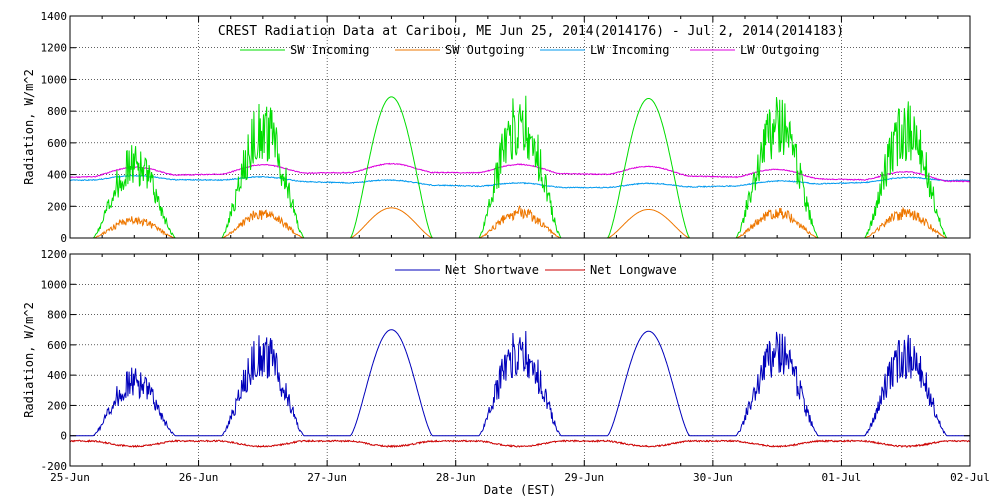 The image size is (1000, 500). I want to click on x-tick-label: 25-Jun, so click(70, 477).